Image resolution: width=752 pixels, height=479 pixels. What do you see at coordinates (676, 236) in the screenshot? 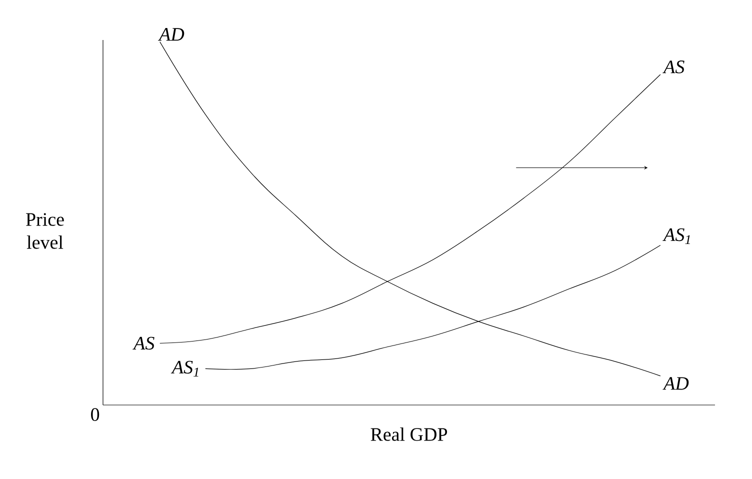
I see `series-label: AS$_{1}$` at bounding box center [676, 236].